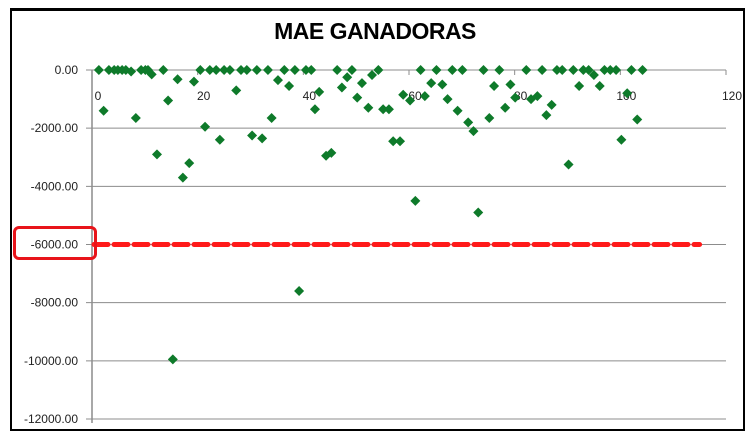  What do you see at coordinates (375, 31) in the screenshot?
I see `chart-title: MAE GANADORAS` at bounding box center [375, 31].